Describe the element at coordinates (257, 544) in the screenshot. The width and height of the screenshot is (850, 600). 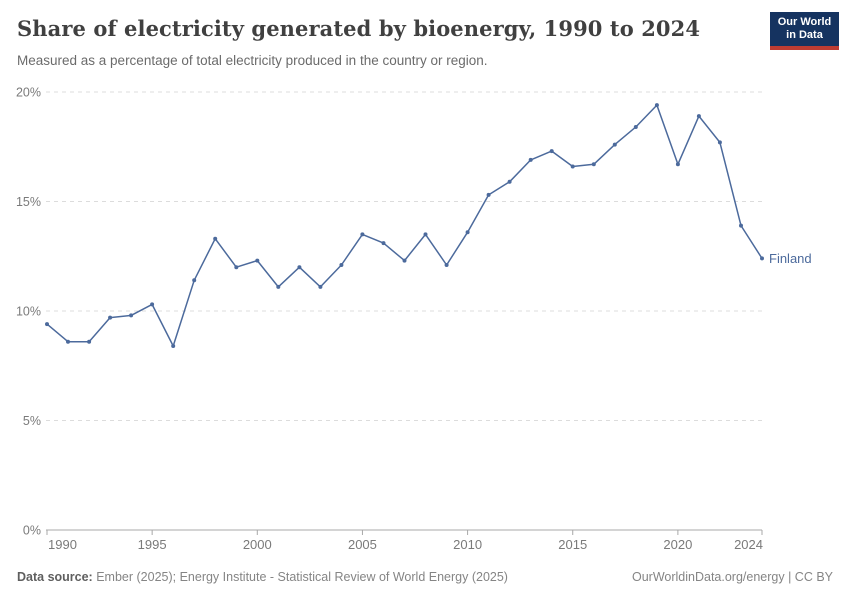
I see `x-tick-label-2000: 2000` at that location.